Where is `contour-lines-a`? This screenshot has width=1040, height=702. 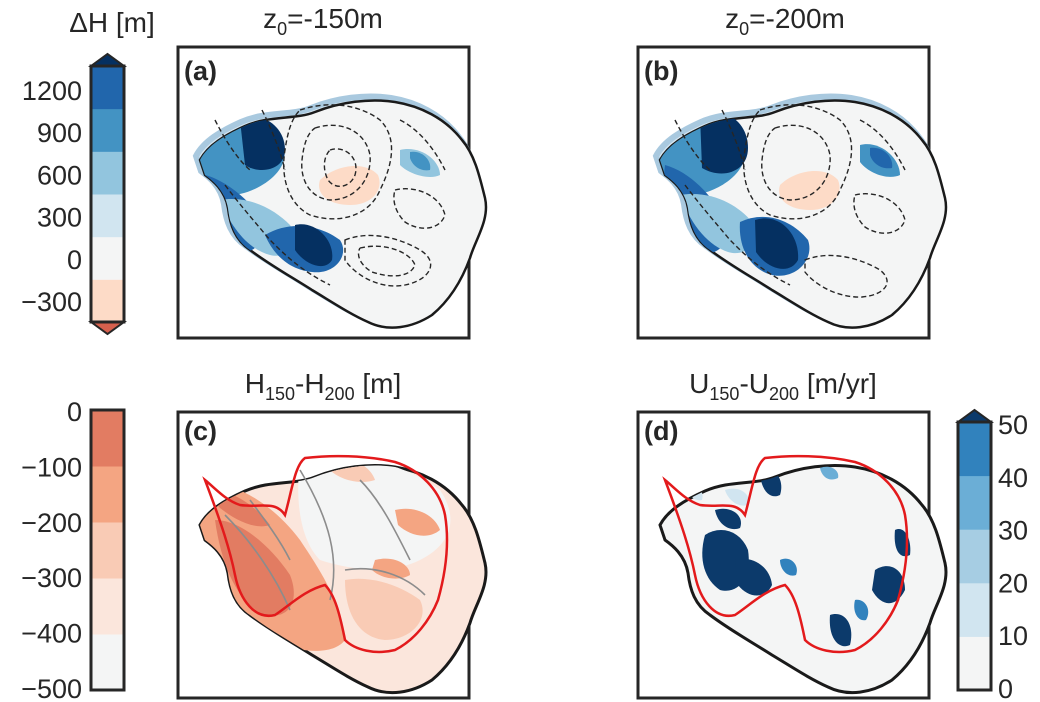
contour-lines-a is located at coordinates (330, 195).